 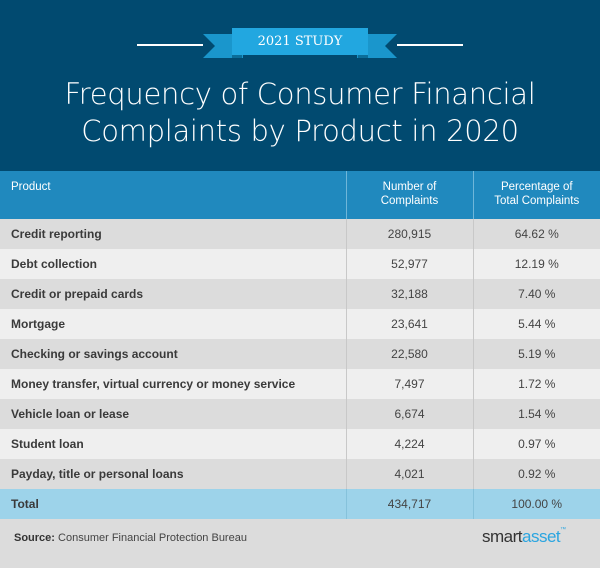 I want to click on percentage-cell: 5.19 %, so click(x=536, y=354).